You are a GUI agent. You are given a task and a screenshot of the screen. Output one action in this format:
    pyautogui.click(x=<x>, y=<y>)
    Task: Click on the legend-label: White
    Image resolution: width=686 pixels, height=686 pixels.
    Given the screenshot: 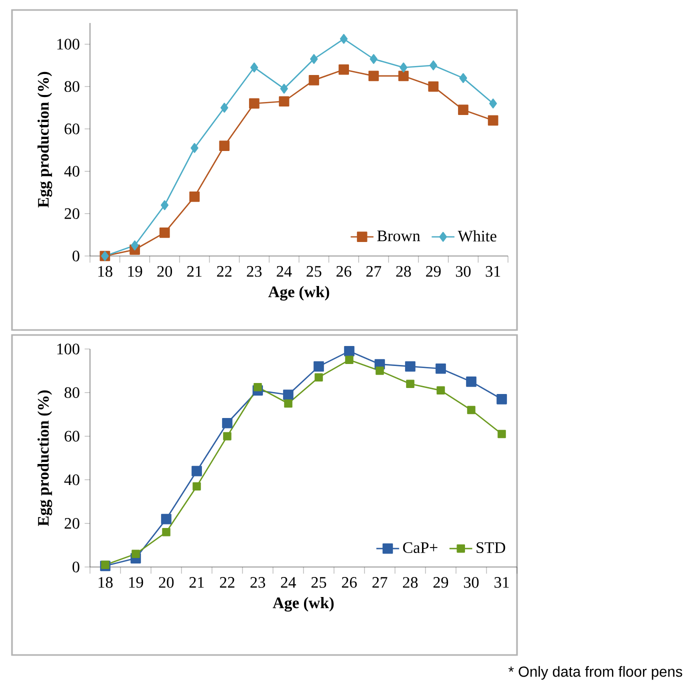 What is the action you would take?
    pyautogui.click(x=477, y=236)
    